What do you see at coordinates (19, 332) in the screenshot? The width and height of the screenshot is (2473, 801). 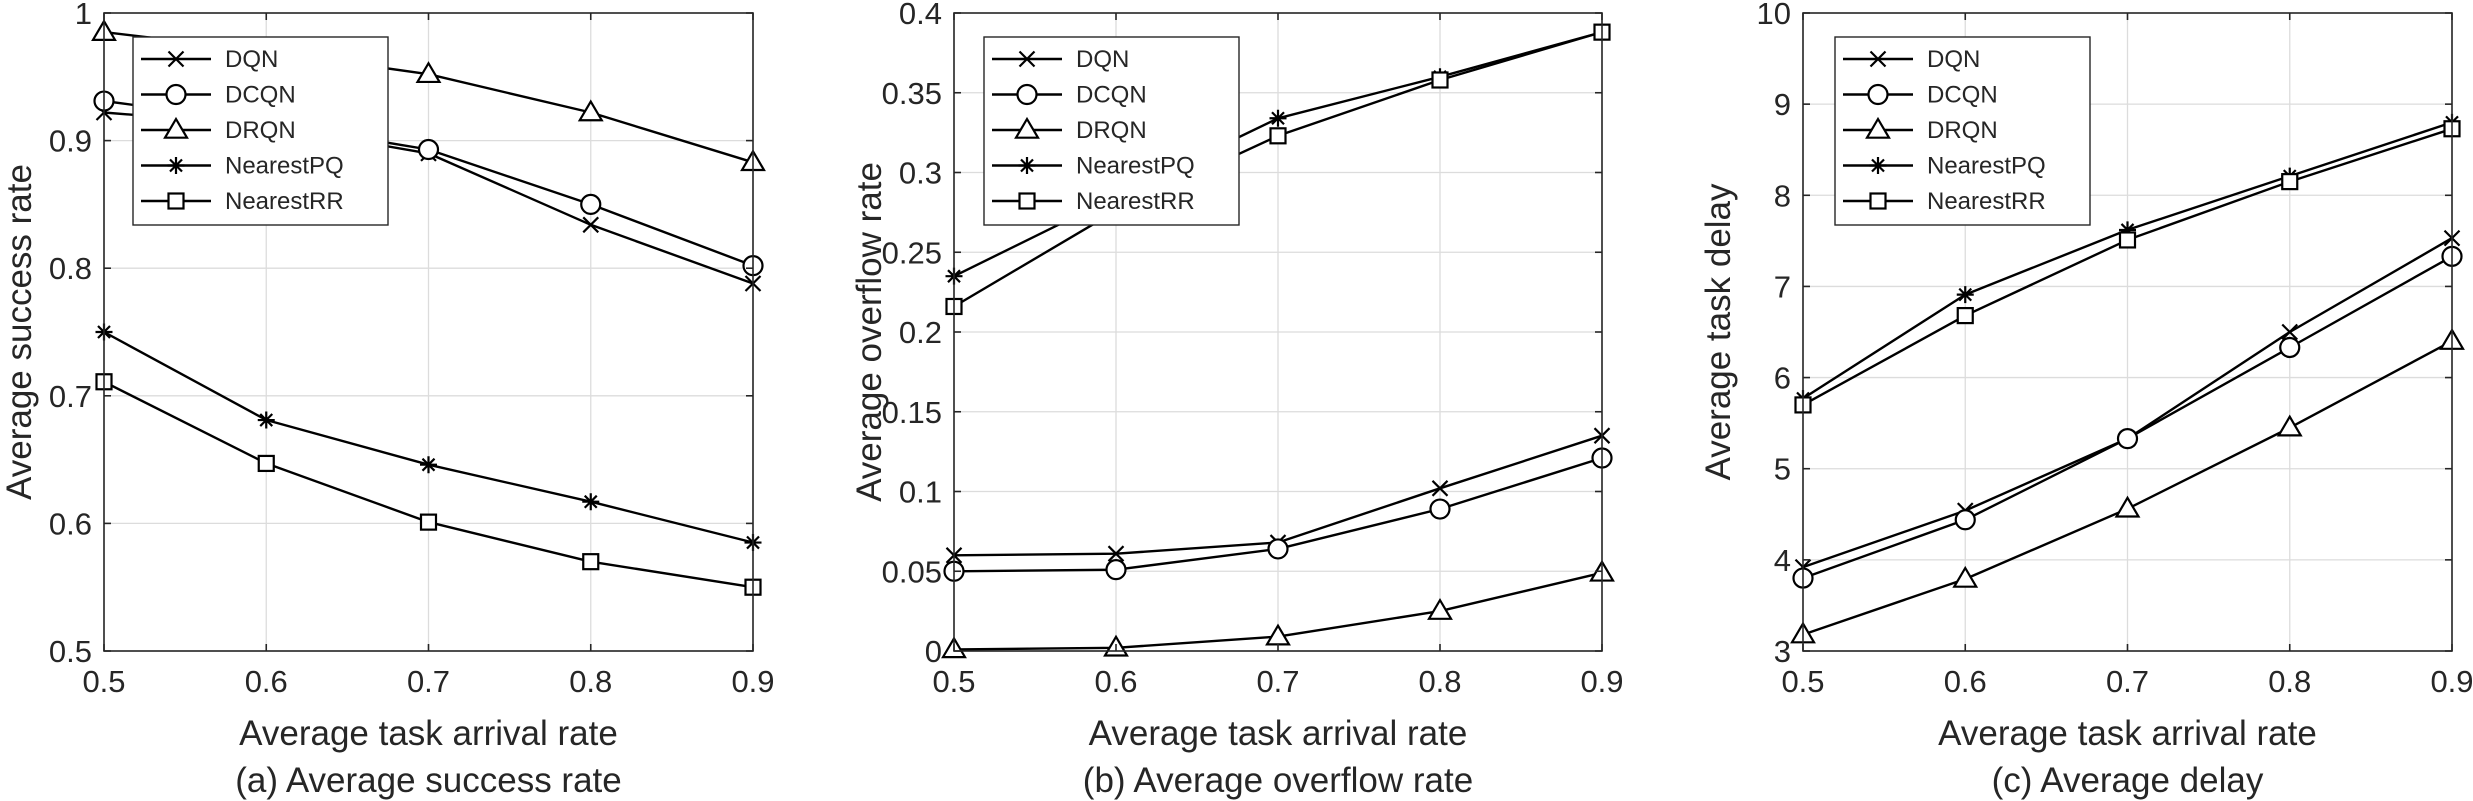 I see `y-axis-label: Average success rate` at bounding box center [19, 332].